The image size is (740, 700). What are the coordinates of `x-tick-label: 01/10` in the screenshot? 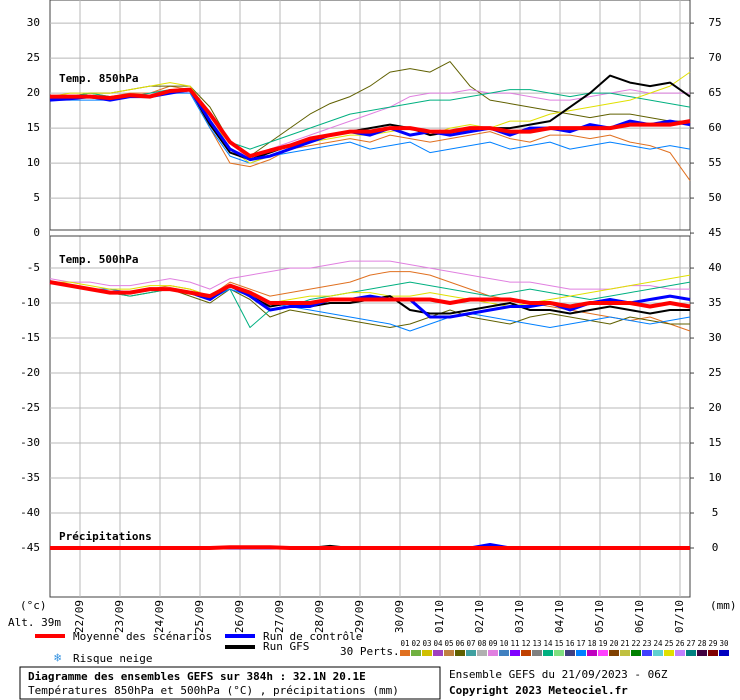 It's located at (439, 616).